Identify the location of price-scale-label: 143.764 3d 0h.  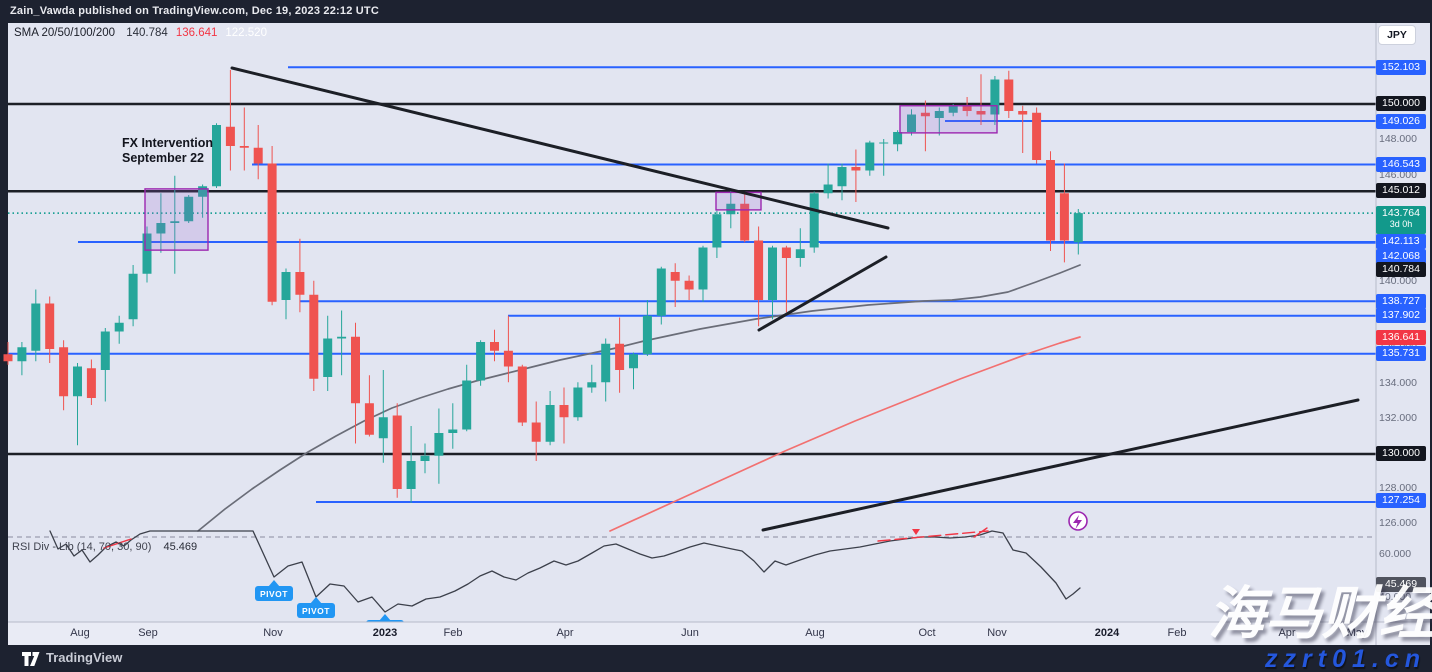
(1401, 220).